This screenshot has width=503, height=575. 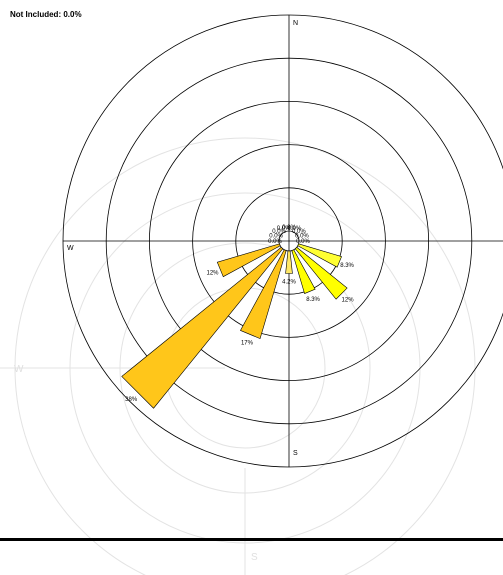 What do you see at coordinates (202, 327) in the screenshot?
I see `petal-sw` at bounding box center [202, 327].